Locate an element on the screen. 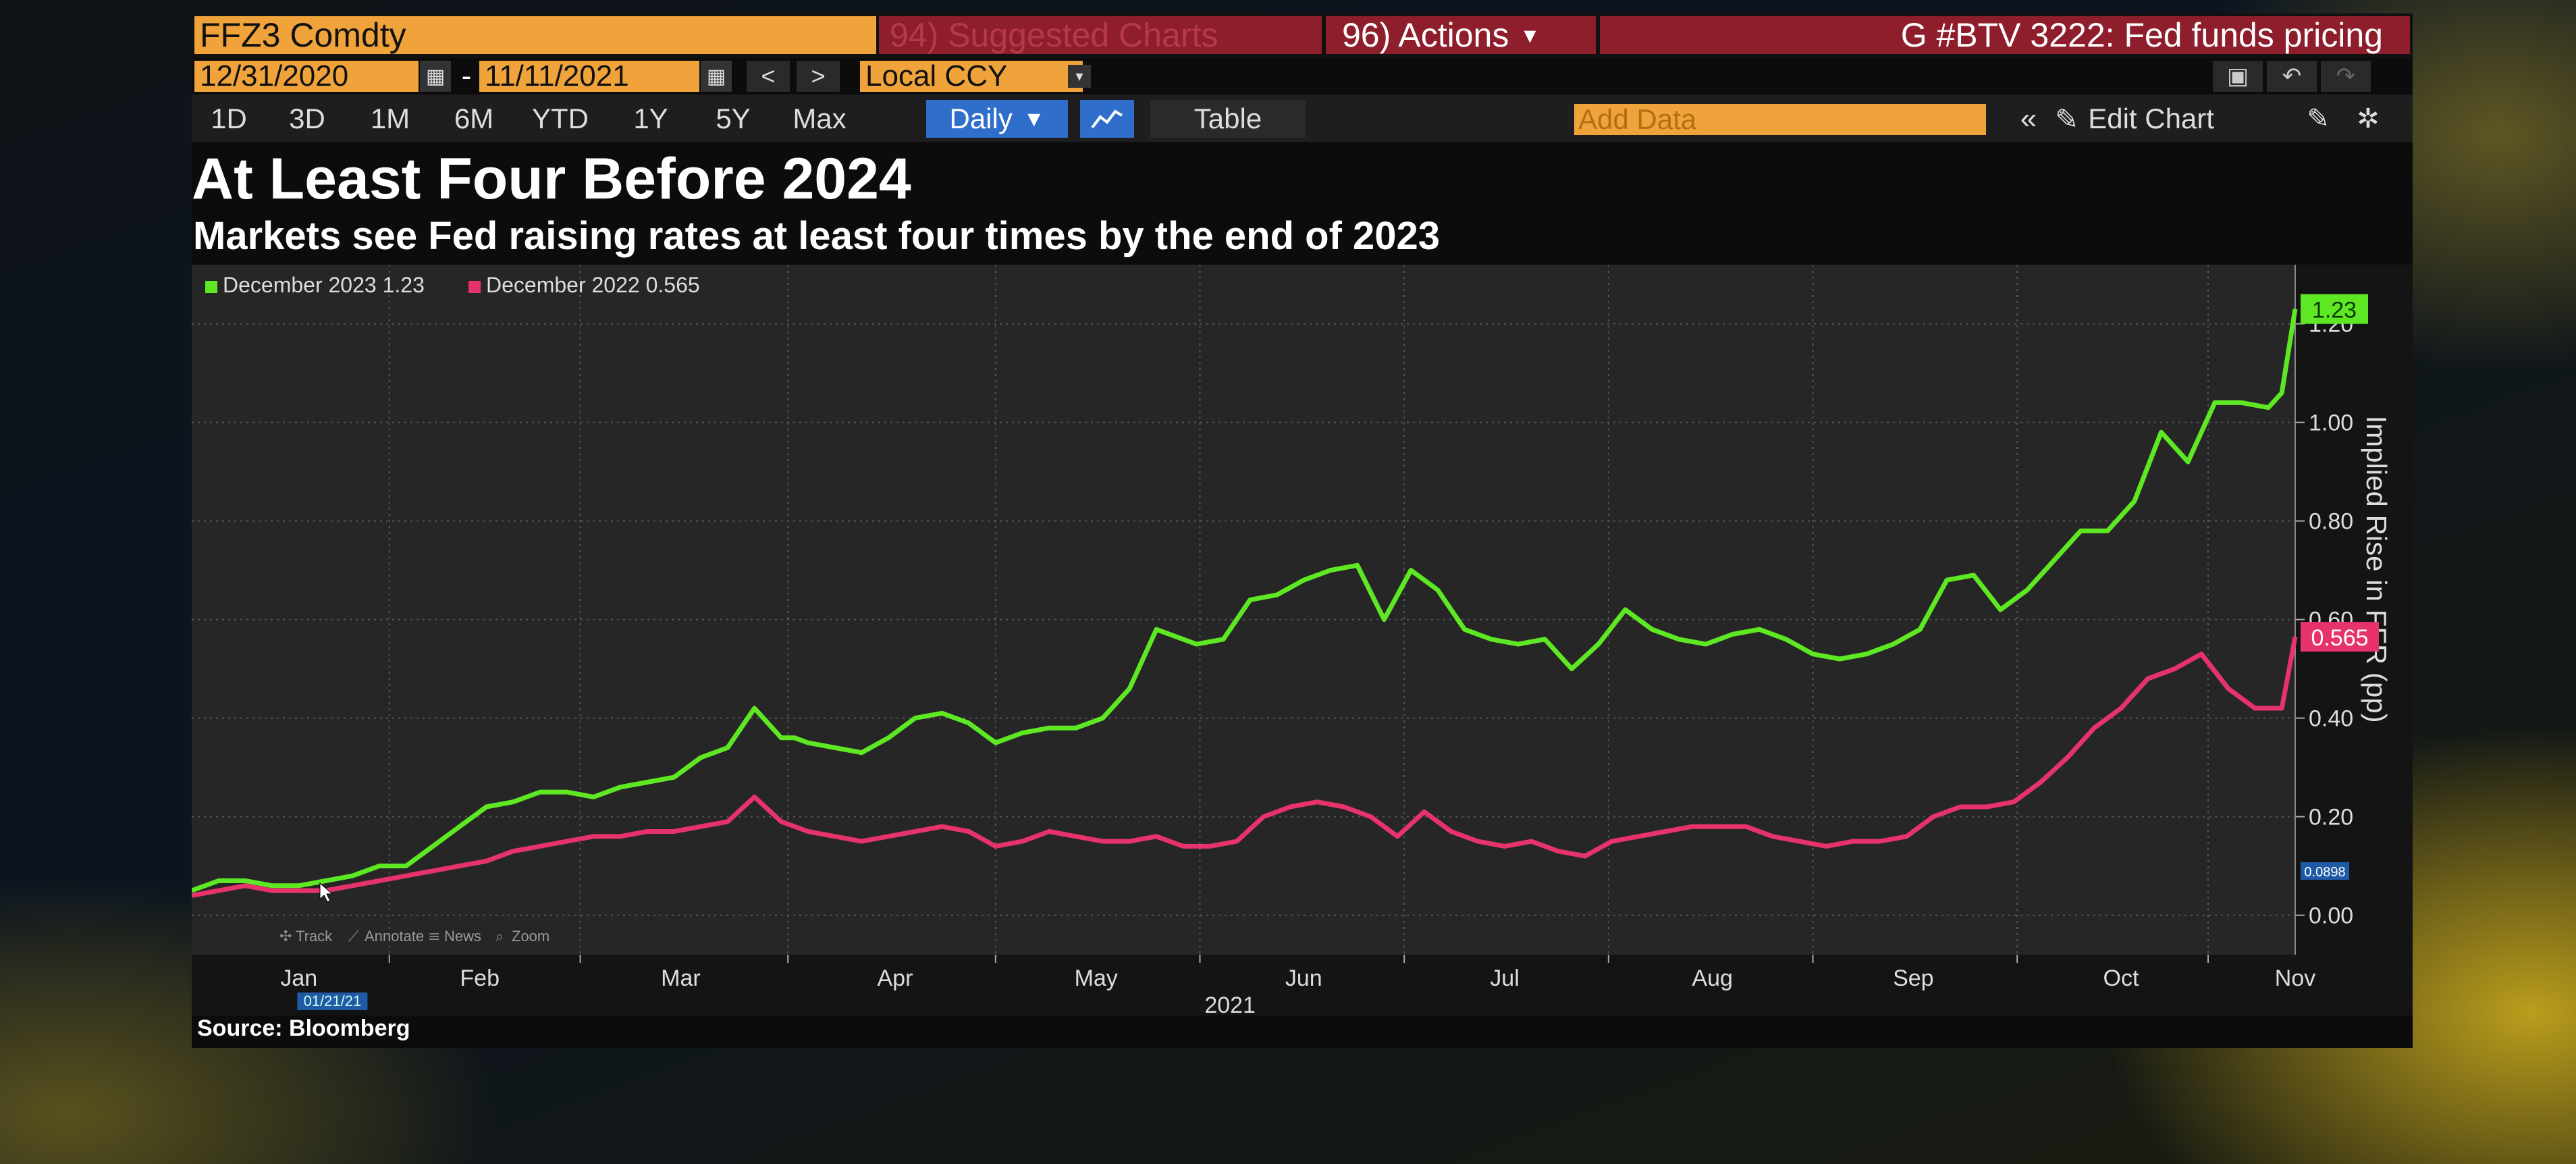 The width and height of the screenshot is (2576, 1164). chevron-left-icon: < is located at coordinates (768, 76).